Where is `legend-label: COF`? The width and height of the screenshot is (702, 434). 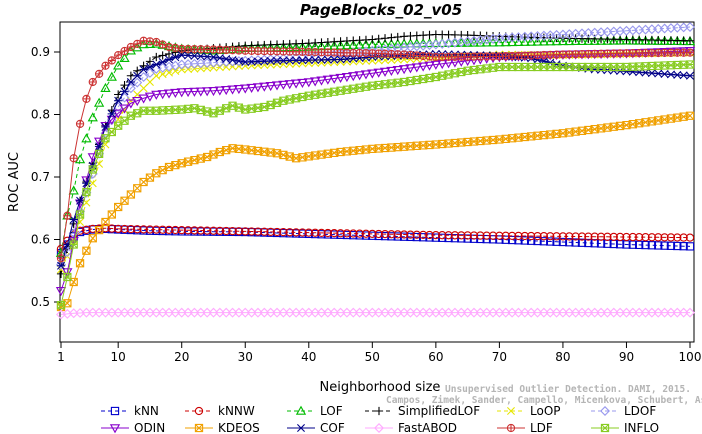
legend-label: COF is located at coordinates (332, 427).